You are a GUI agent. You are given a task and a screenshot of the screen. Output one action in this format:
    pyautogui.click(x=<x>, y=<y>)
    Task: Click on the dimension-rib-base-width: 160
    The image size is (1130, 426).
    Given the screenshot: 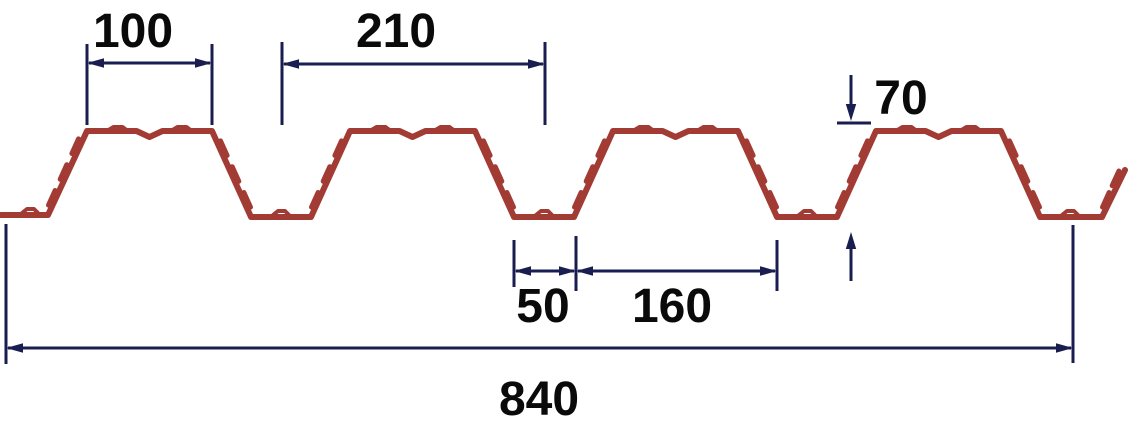 What is the action you would take?
    pyautogui.click(x=677, y=286)
    